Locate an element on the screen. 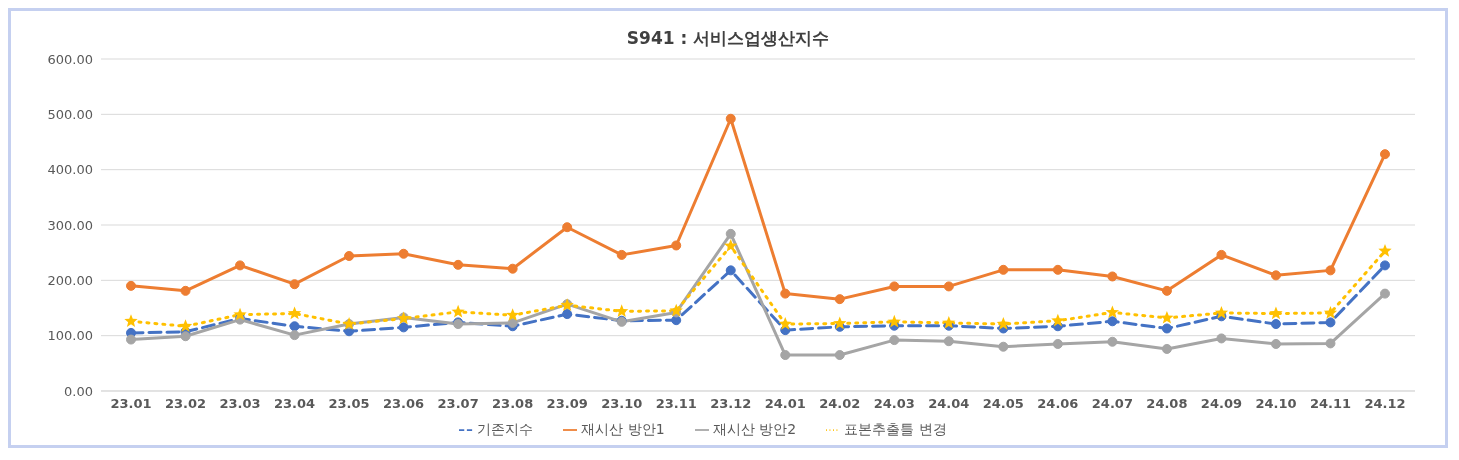 The height and width of the screenshot is (460, 1459). x-tick-label: 23.02 is located at coordinates (185, 404).